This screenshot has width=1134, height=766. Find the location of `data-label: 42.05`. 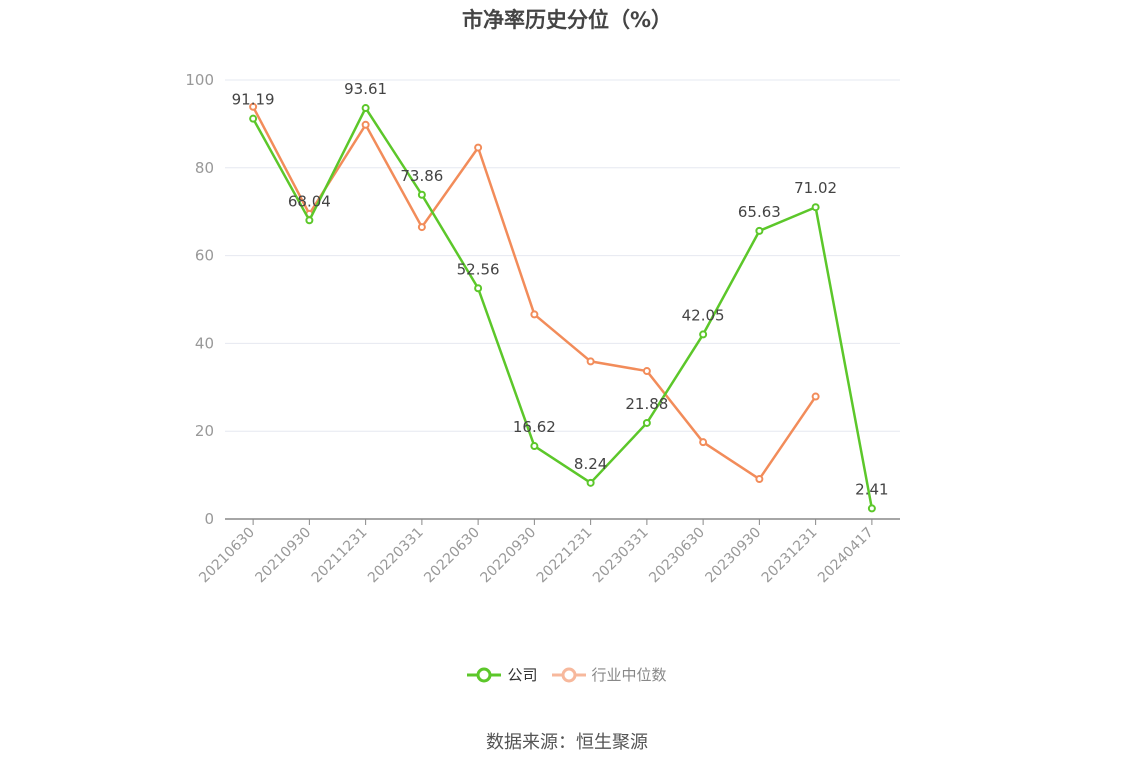

data-label: 42.05 is located at coordinates (703, 315).